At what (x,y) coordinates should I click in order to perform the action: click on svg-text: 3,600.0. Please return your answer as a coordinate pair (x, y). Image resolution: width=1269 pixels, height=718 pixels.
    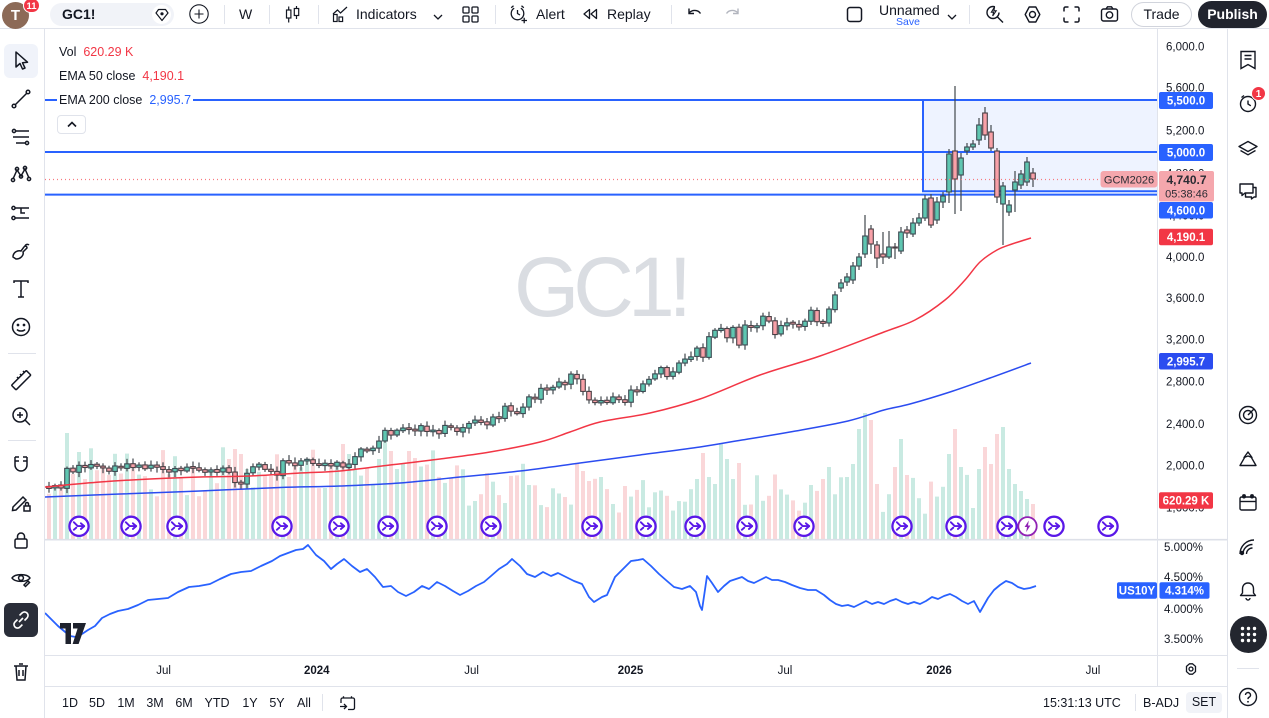
    Looking at the image, I should click on (1185, 299).